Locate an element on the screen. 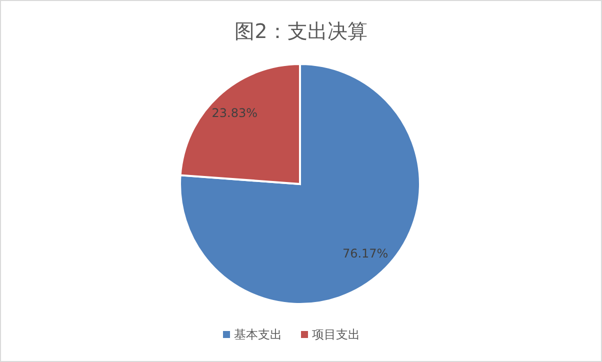 The image size is (602, 362). chart-title: 图2：支出决算 is located at coordinates (301, 31).